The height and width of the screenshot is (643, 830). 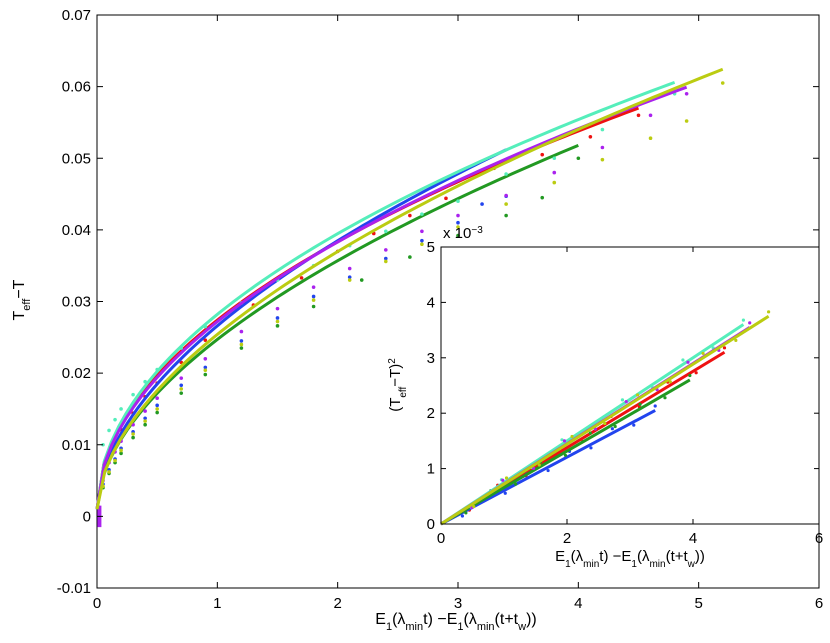 What do you see at coordinates (76, 445) in the screenshot?
I see `main-y-tick-label: 0.01` at bounding box center [76, 445].